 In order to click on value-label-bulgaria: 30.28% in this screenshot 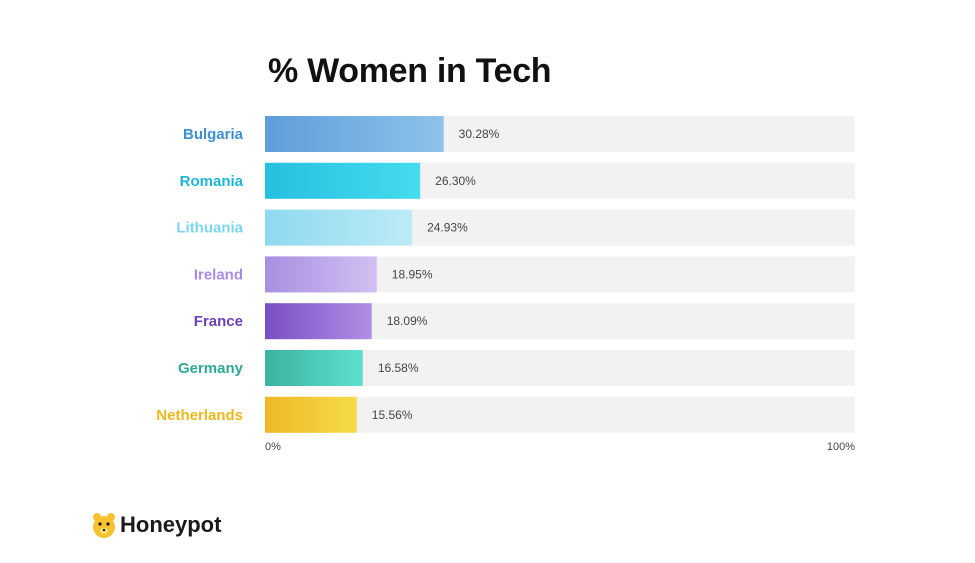, I will do `click(479, 134)`.